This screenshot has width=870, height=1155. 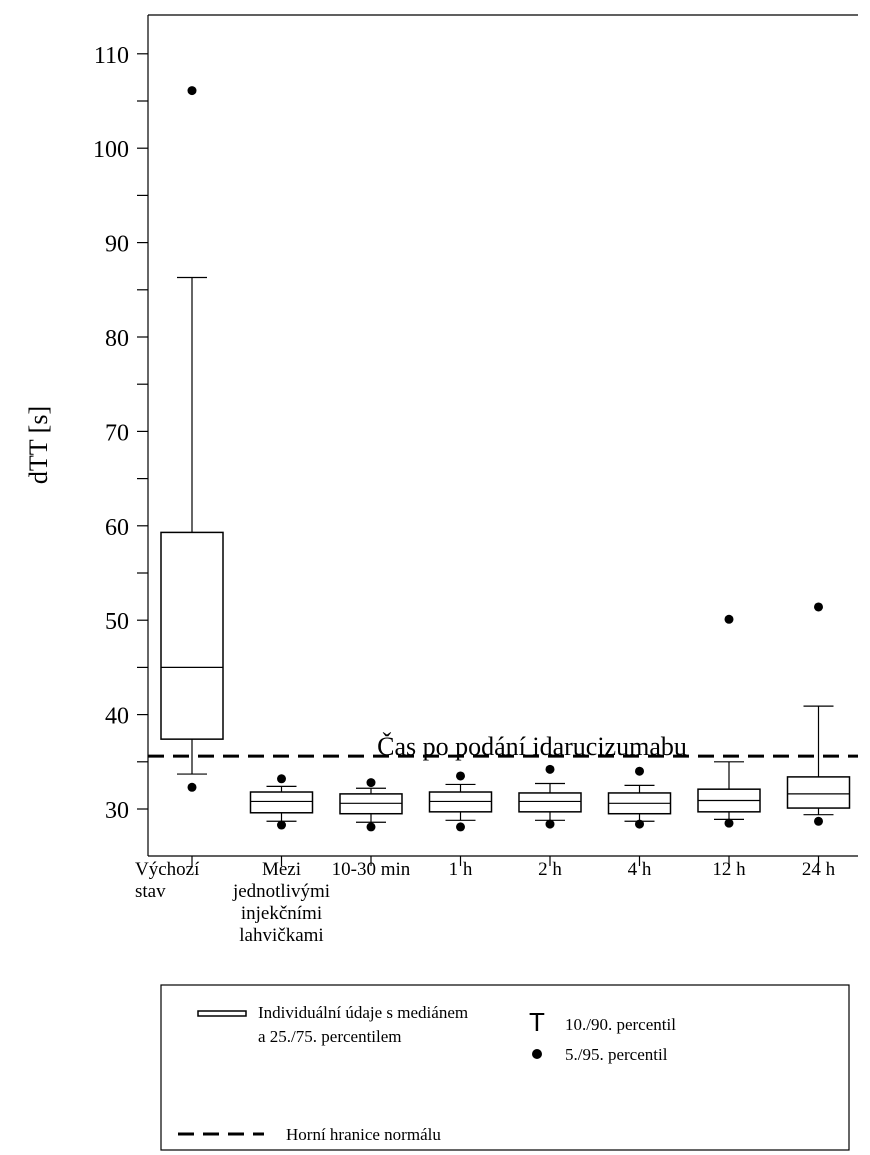 I want to click on x-tick-label: Mezi jednotlivými injekčními lahvičkami, so click(x=281, y=902).